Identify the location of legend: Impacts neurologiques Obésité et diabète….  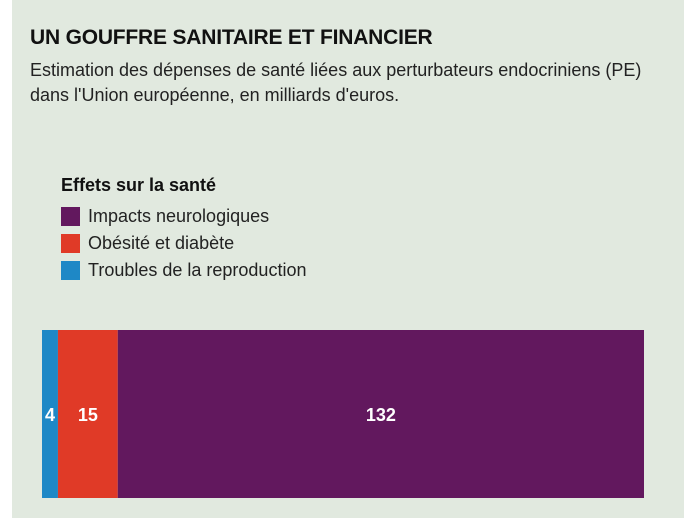
(183, 243).